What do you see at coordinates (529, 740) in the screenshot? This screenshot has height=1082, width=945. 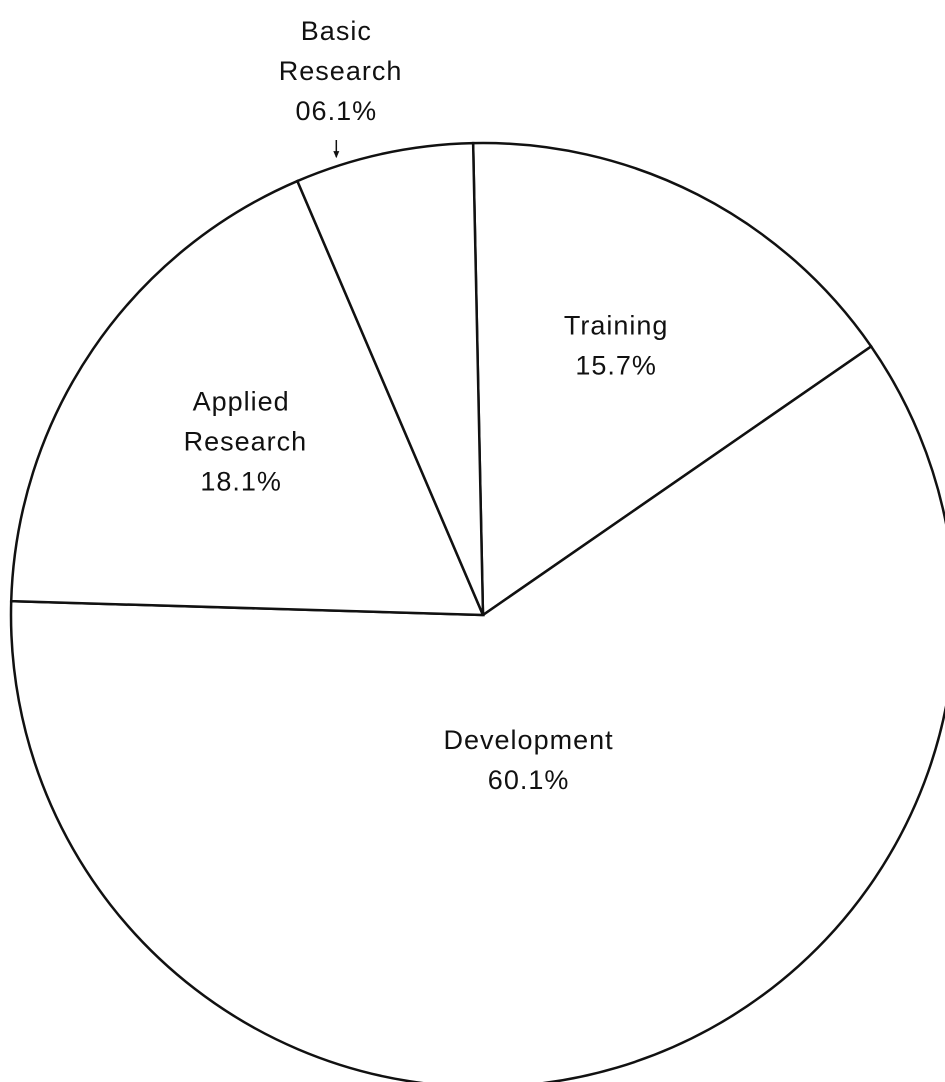 I see `slice-label: Development` at bounding box center [529, 740].